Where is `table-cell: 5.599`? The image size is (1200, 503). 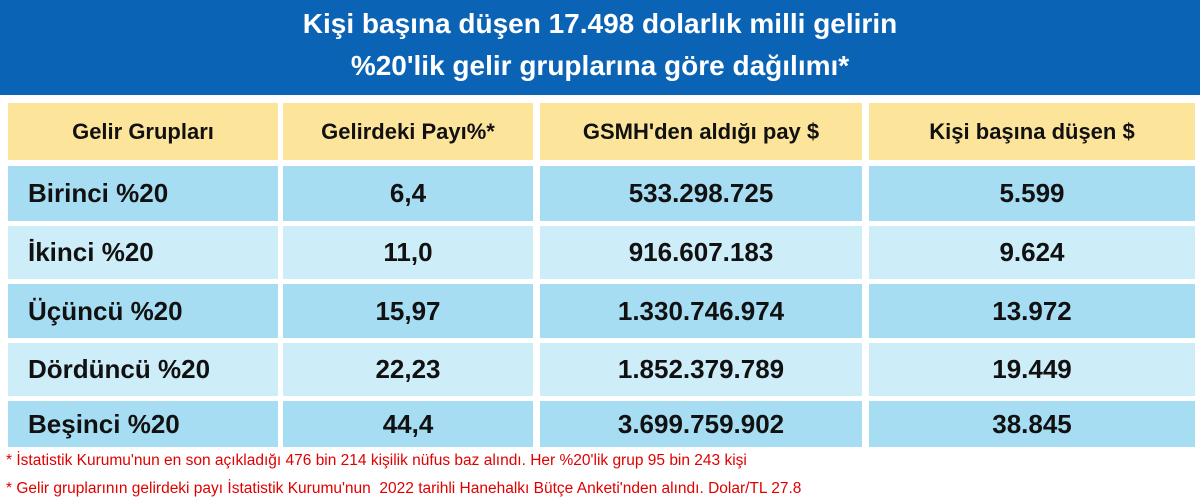
table-cell: 5.599 is located at coordinates (1032, 193).